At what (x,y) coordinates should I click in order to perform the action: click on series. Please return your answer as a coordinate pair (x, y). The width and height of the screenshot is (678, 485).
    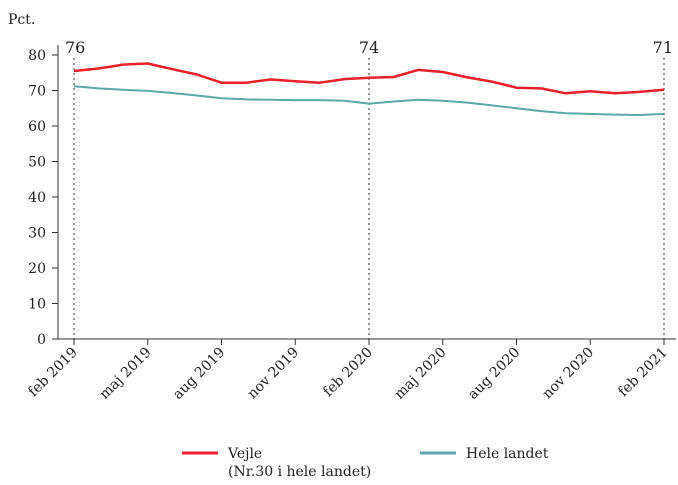
    Looking at the image, I should click on (369, 89).